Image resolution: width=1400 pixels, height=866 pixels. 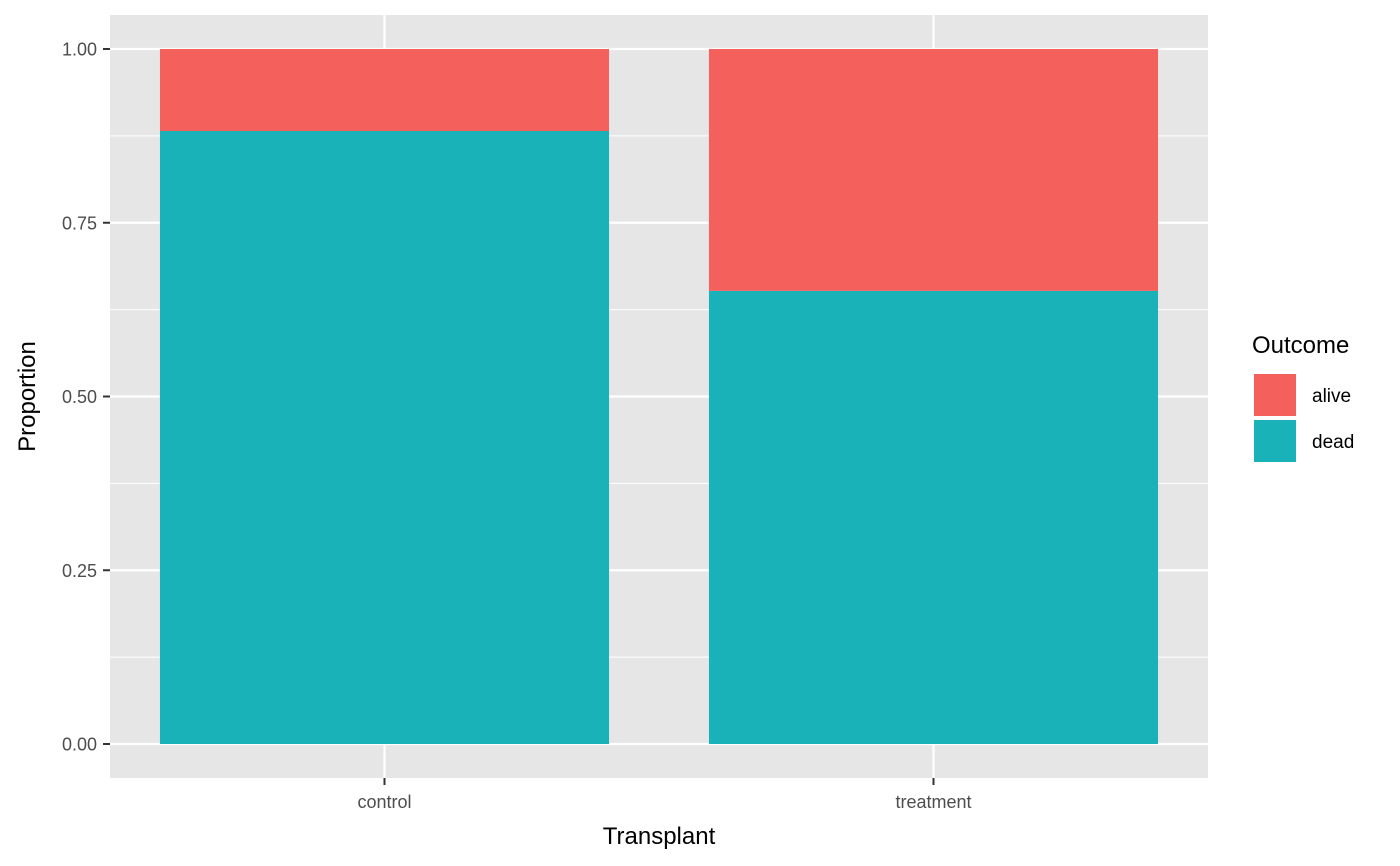 What do you see at coordinates (659, 836) in the screenshot?
I see `x-axis-title: Transplant` at bounding box center [659, 836].